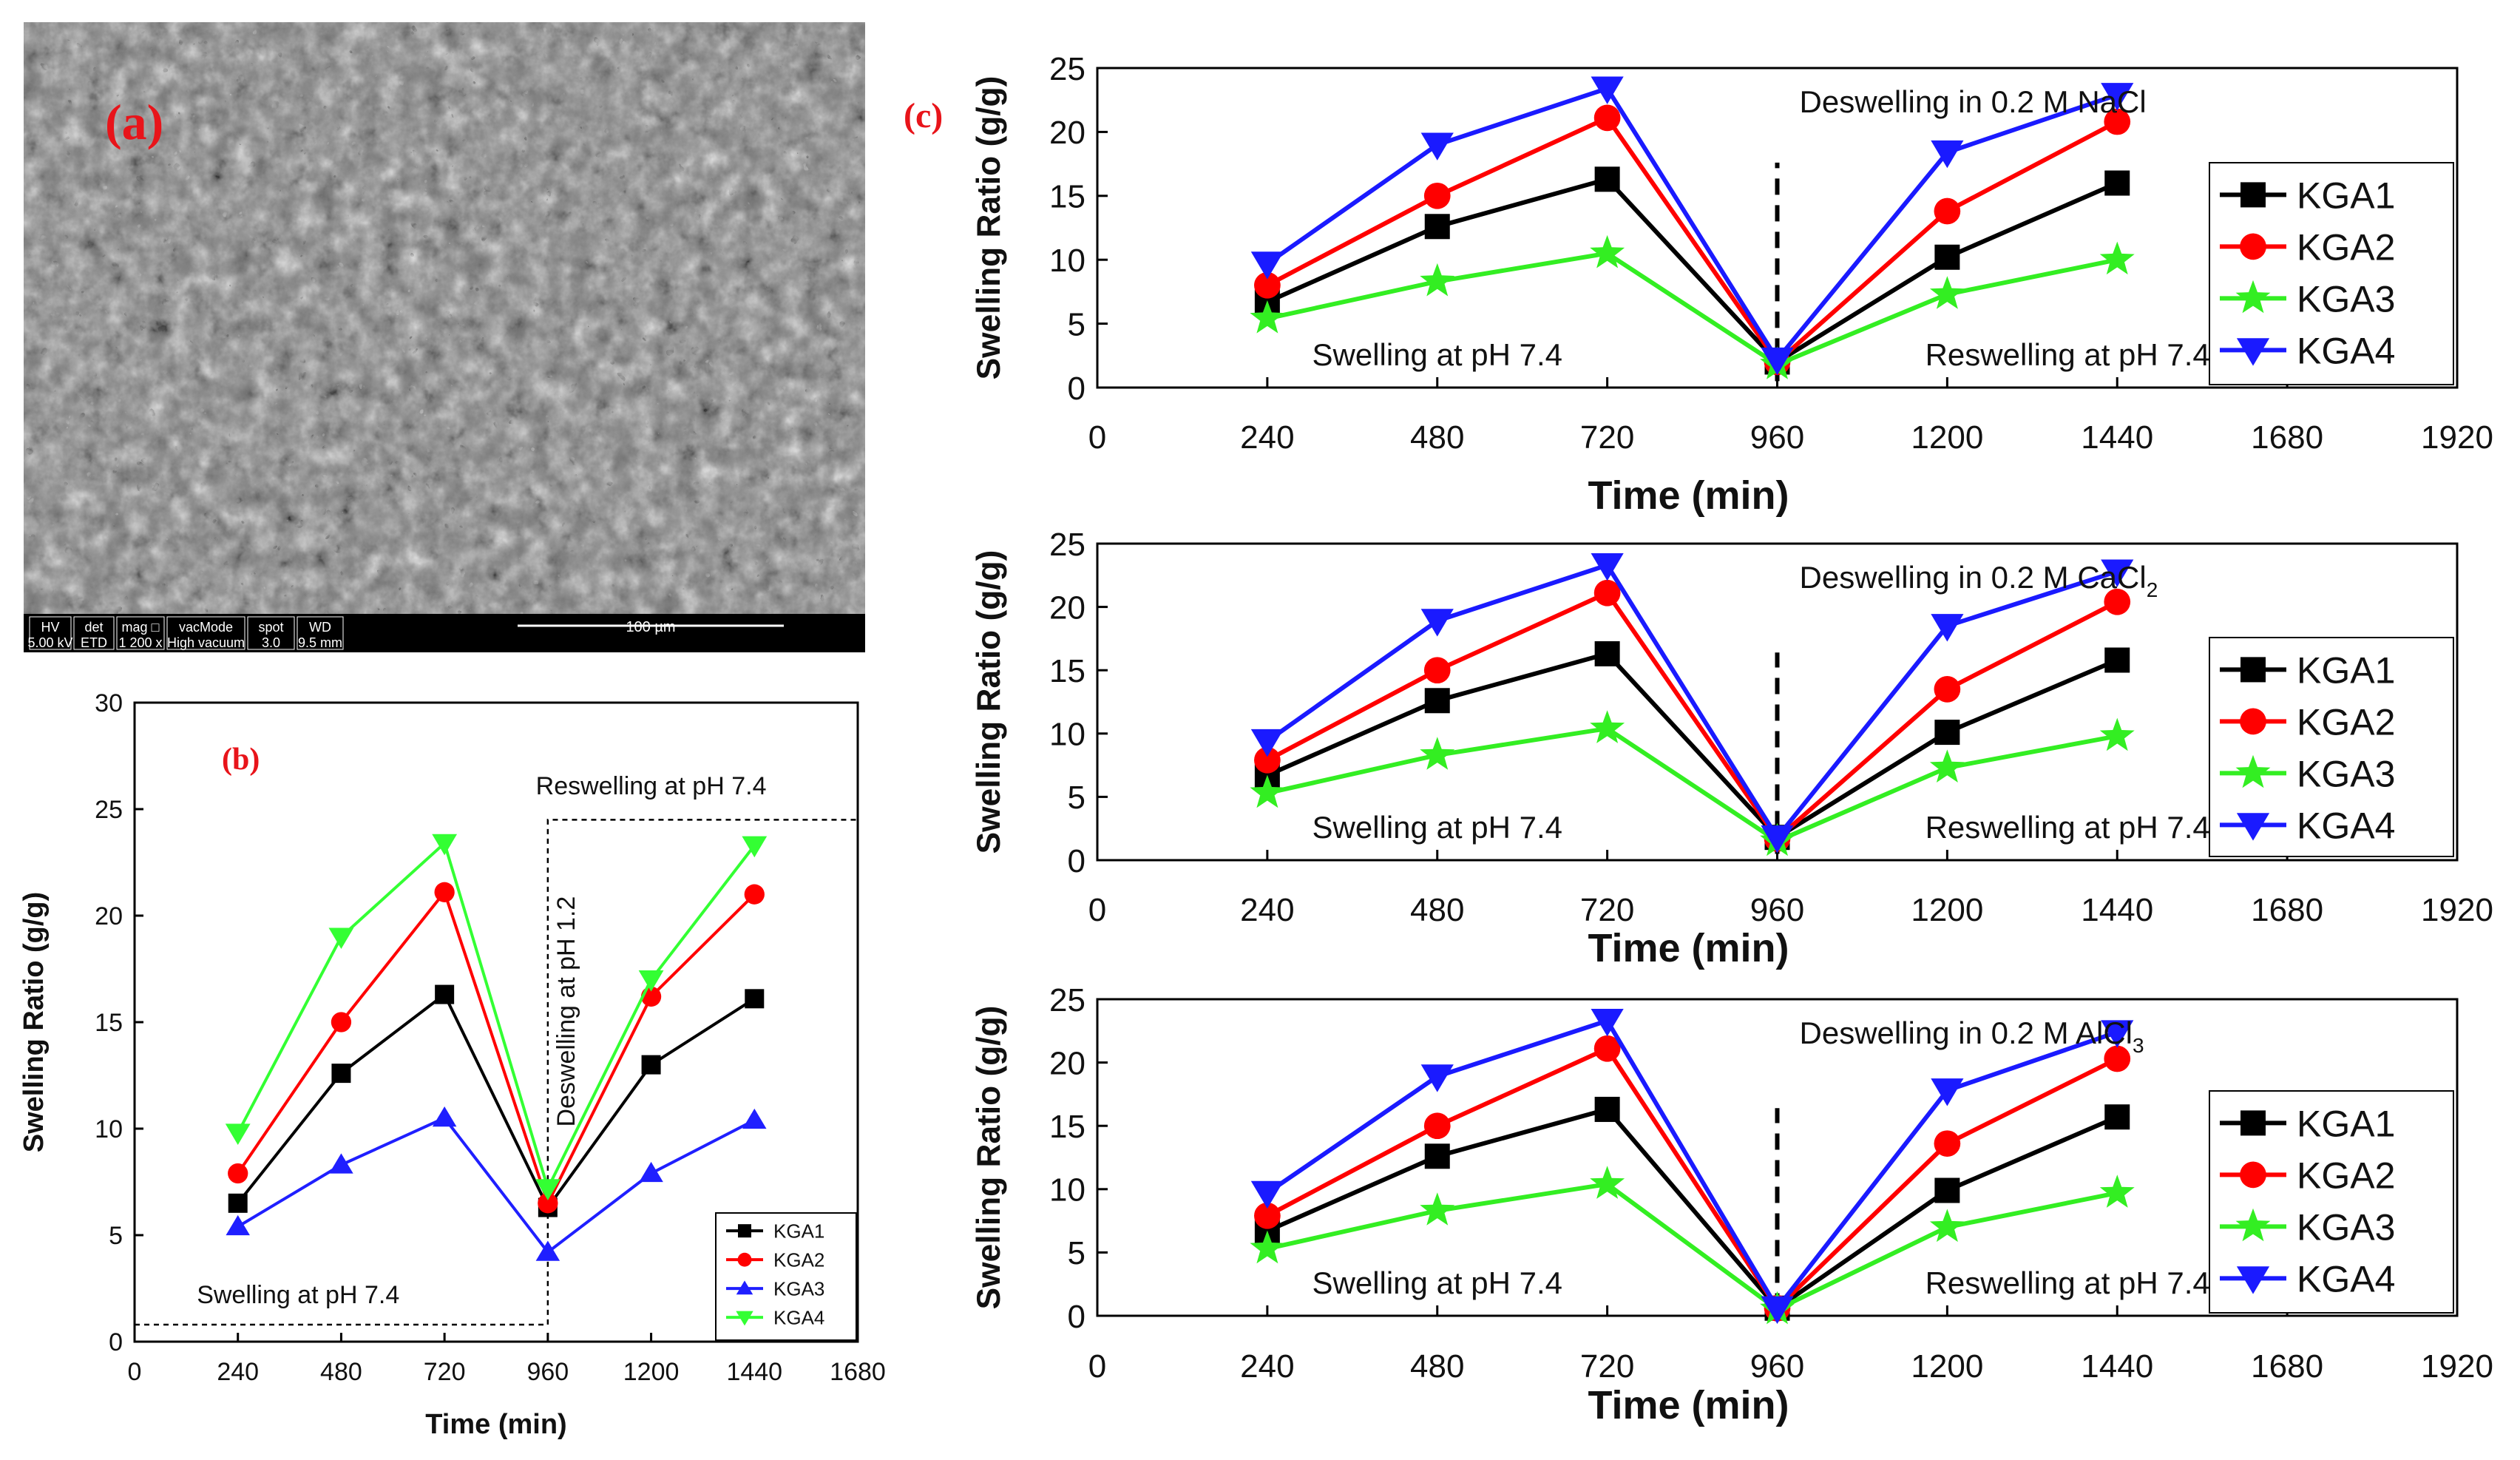 This screenshot has height=1460, width=2520. I want to click on annotation-deswelling: Deswelling in 0.2 M AlCl3, so click(1972, 1036).